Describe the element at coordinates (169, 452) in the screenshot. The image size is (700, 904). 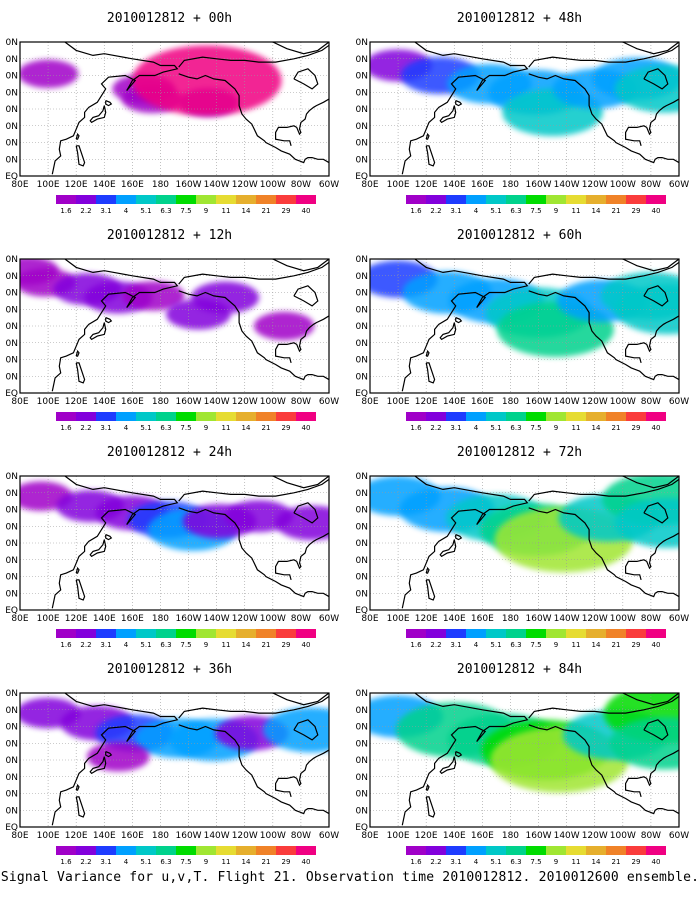
I see `panel-title: 2010012812 + 24h` at that location.